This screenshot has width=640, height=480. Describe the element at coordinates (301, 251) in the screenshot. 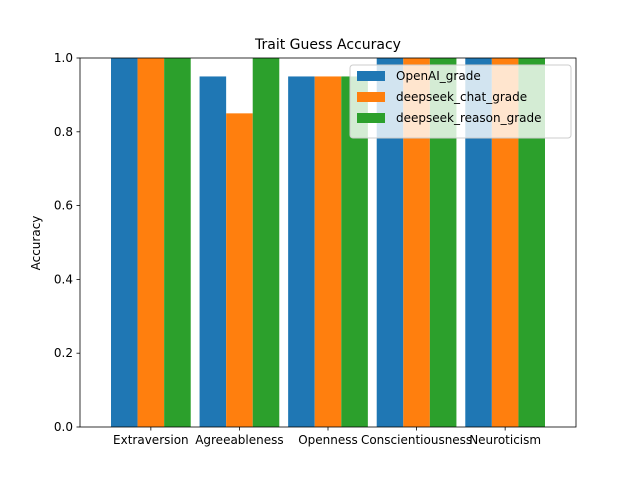

I see `bar-OpenAI_grade-Openness` at that location.